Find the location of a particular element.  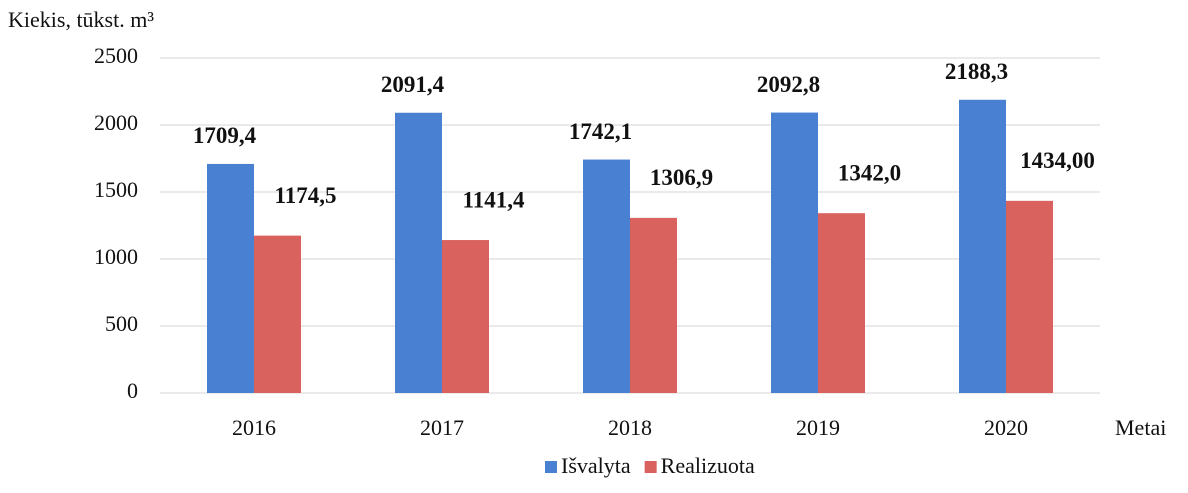

legend-label: Realizuota is located at coordinates (708, 465).